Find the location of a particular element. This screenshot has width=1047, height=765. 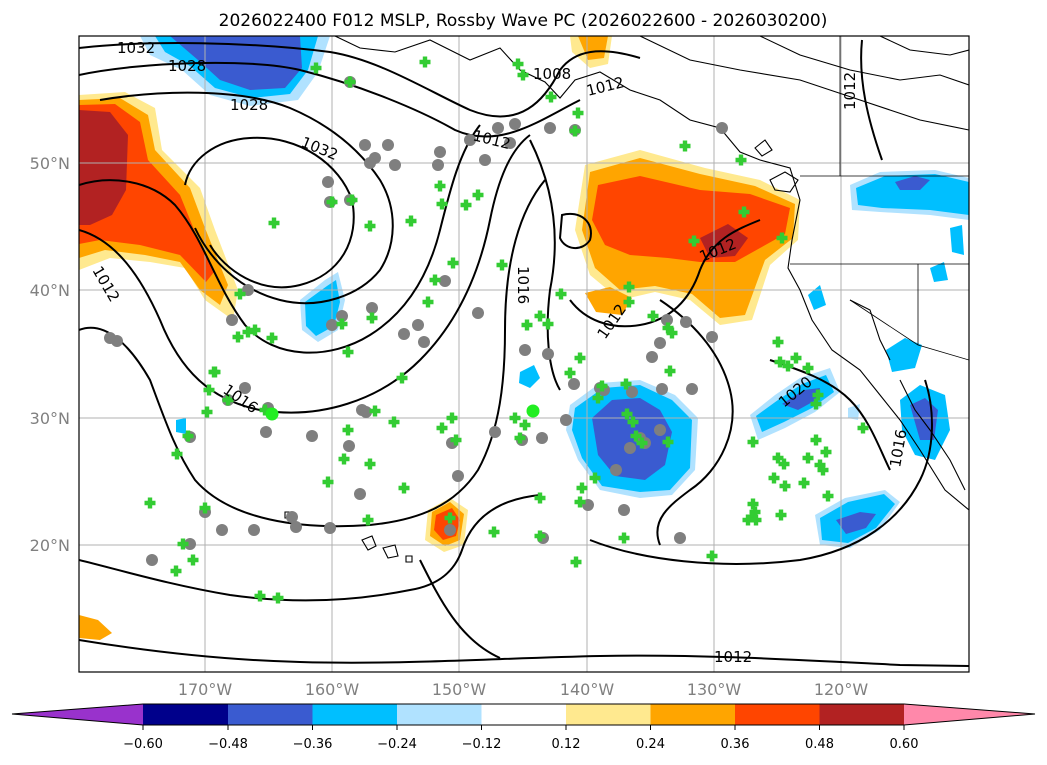

isobar-label: 1008 is located at coordinates (552, 74).